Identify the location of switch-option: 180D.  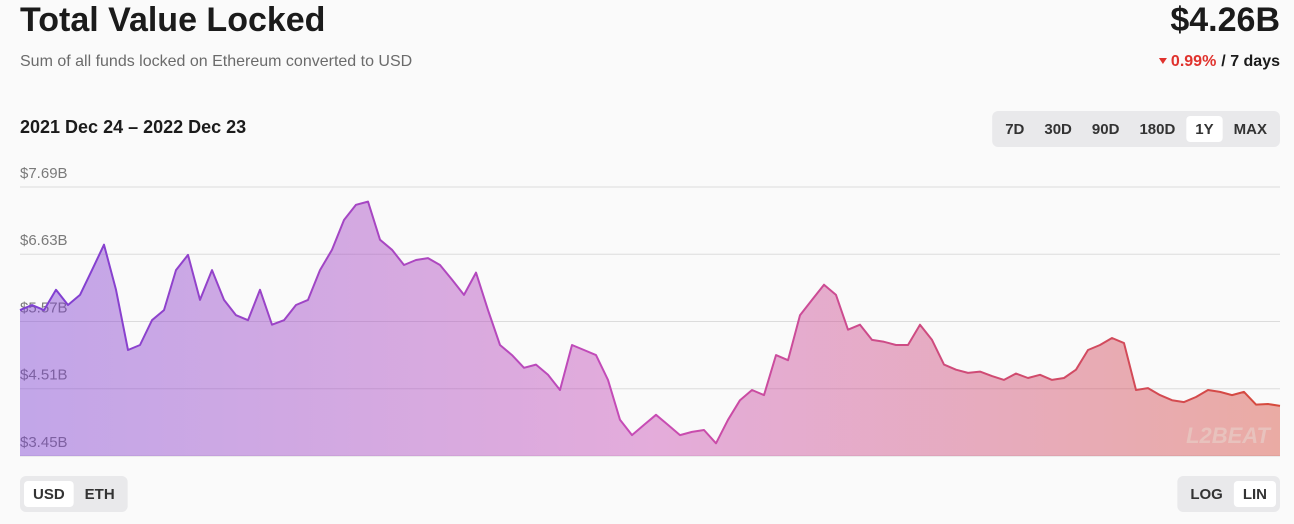
(1157, 129).